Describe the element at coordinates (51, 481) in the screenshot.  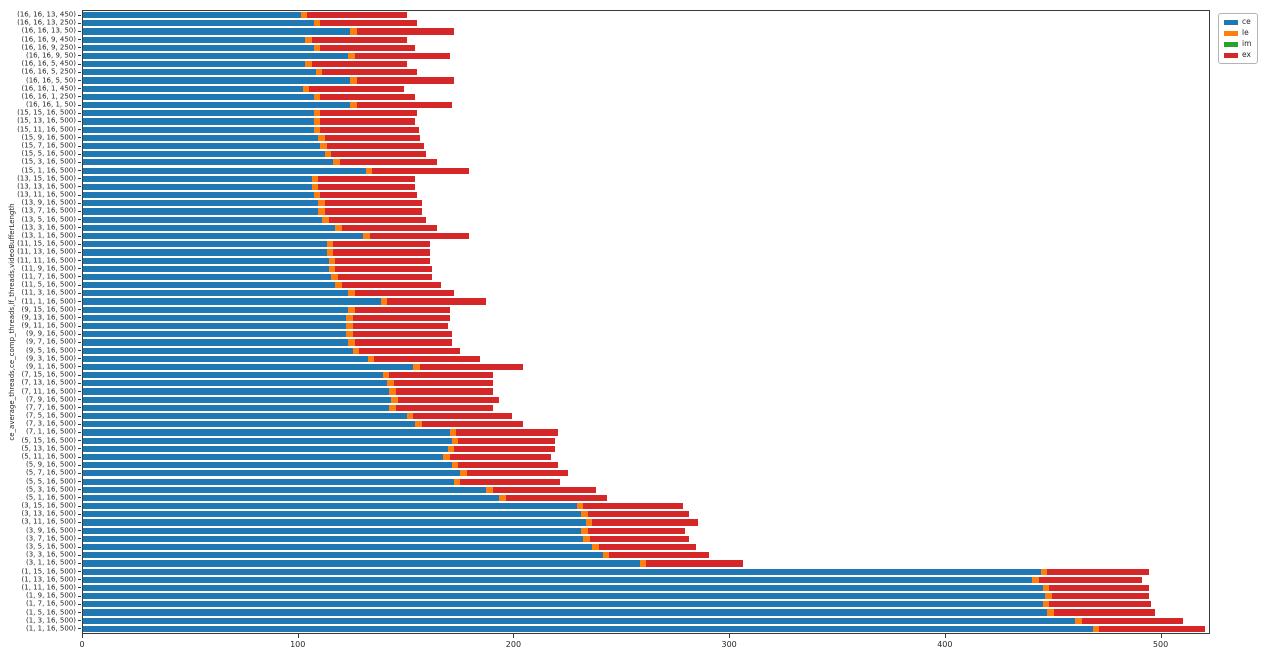
I see `y-tick-label: (5, 5, 16, 500)` at that location.